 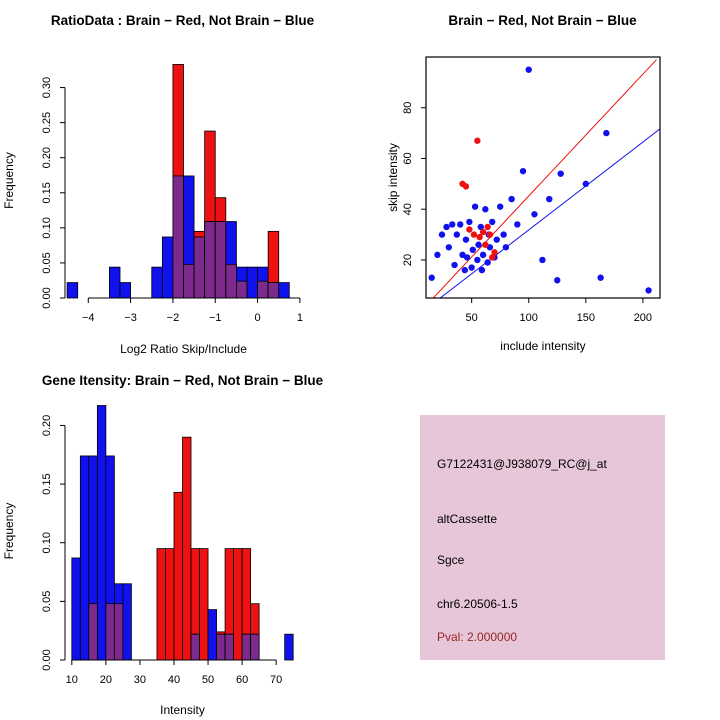 I want to click on fit-lines, so click(x=546, y=178).